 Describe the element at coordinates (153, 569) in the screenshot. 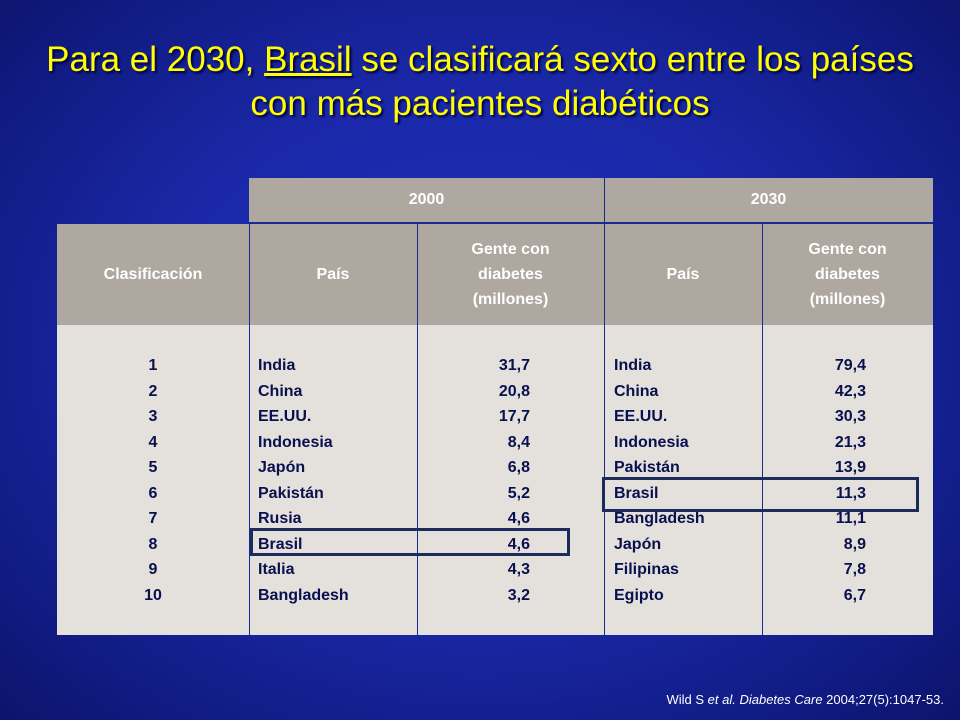

I see `rank-cell: 9` at that location.